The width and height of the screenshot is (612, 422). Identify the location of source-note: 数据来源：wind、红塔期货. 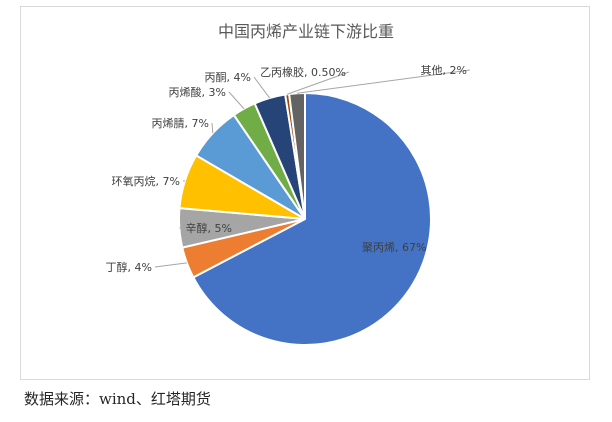
(117, 399).